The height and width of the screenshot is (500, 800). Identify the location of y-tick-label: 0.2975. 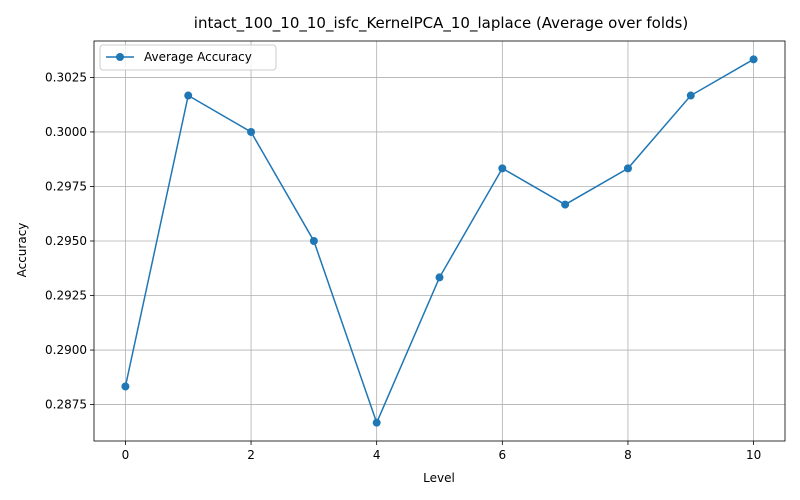
(66, 186).